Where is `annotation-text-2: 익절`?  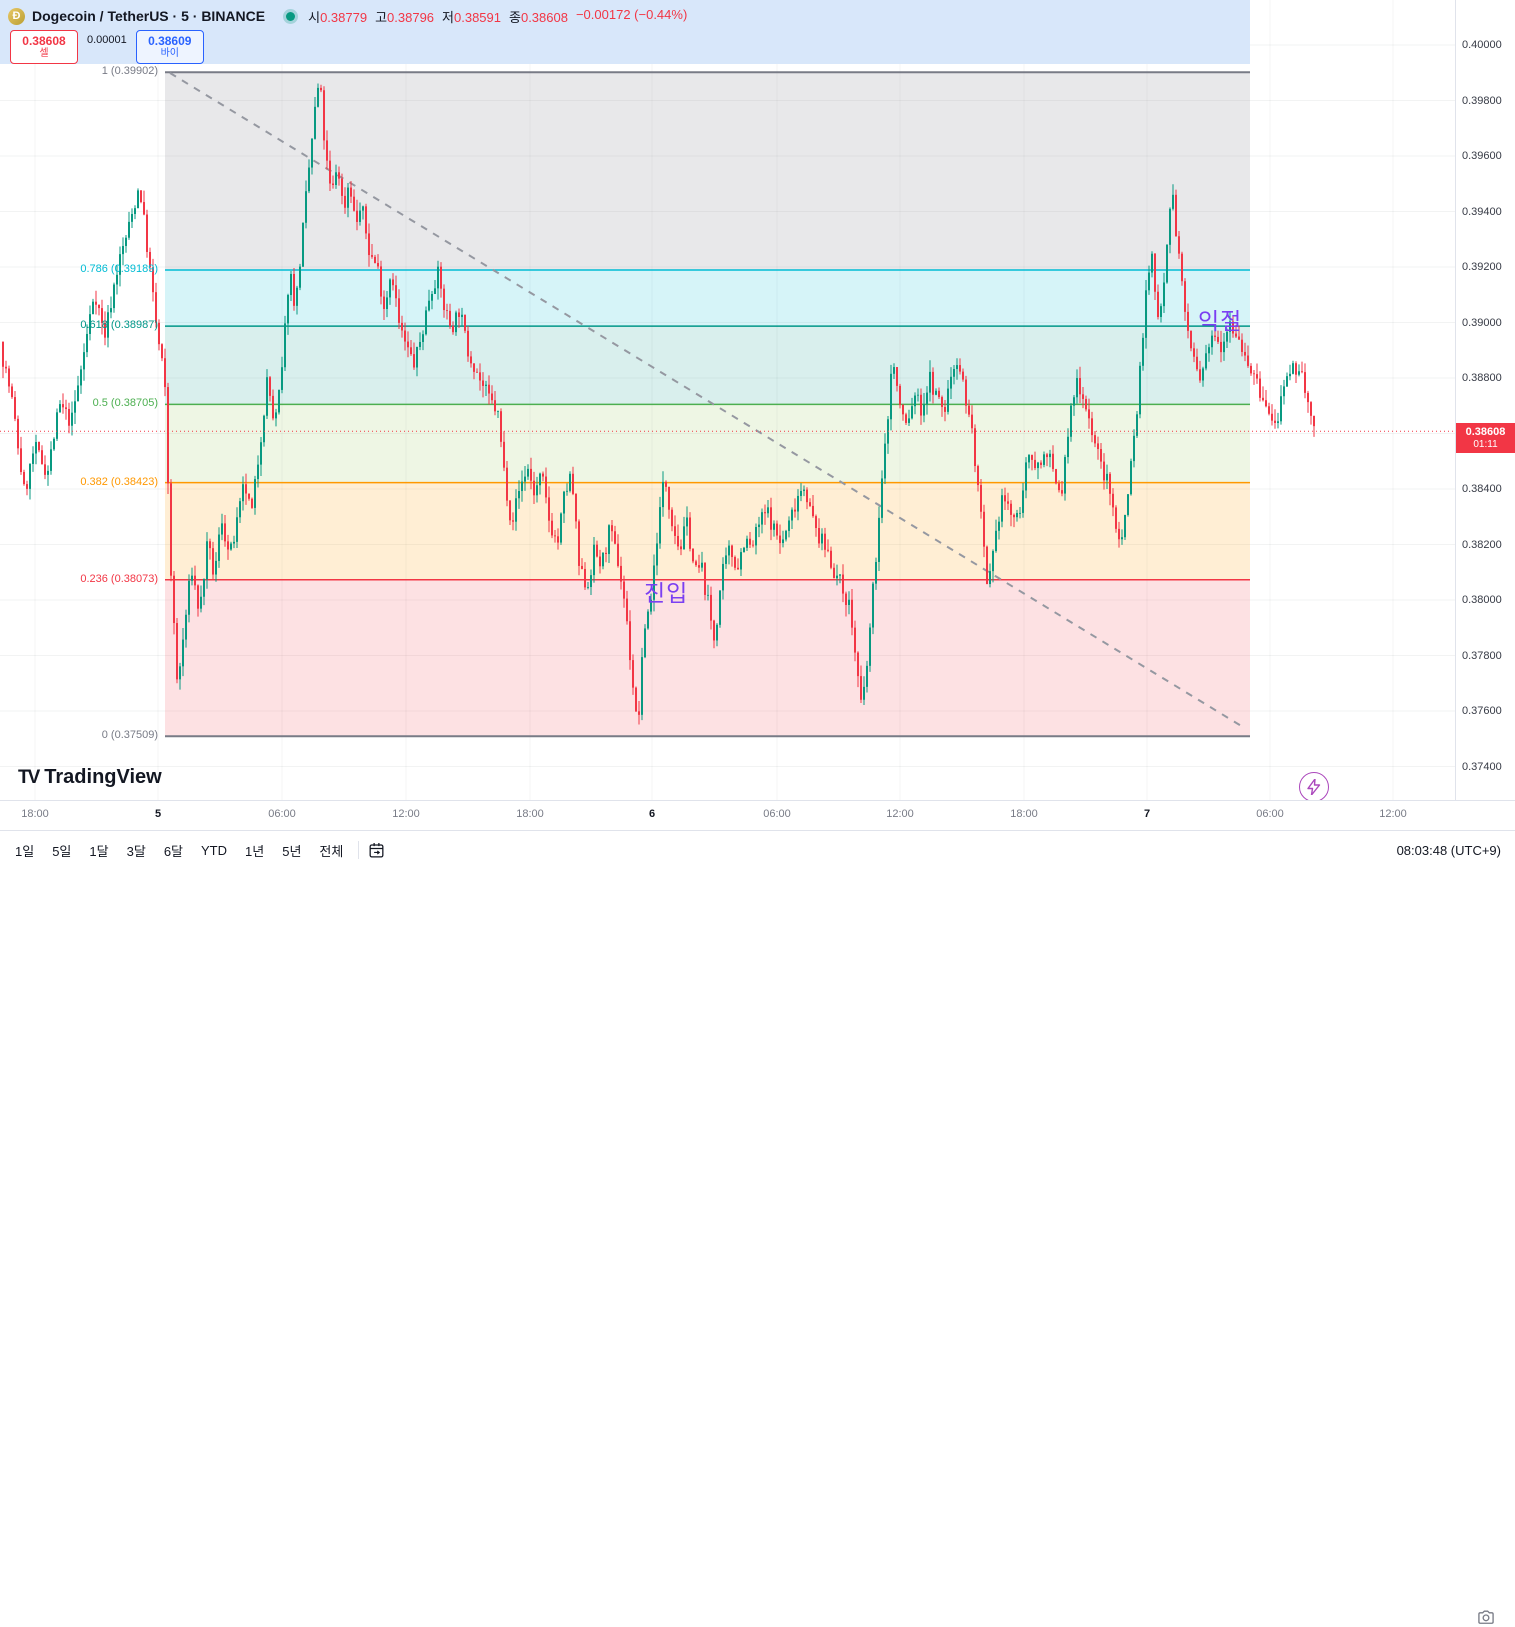
annotation-text-2: 익절 is located at coordinates (1220, 321).